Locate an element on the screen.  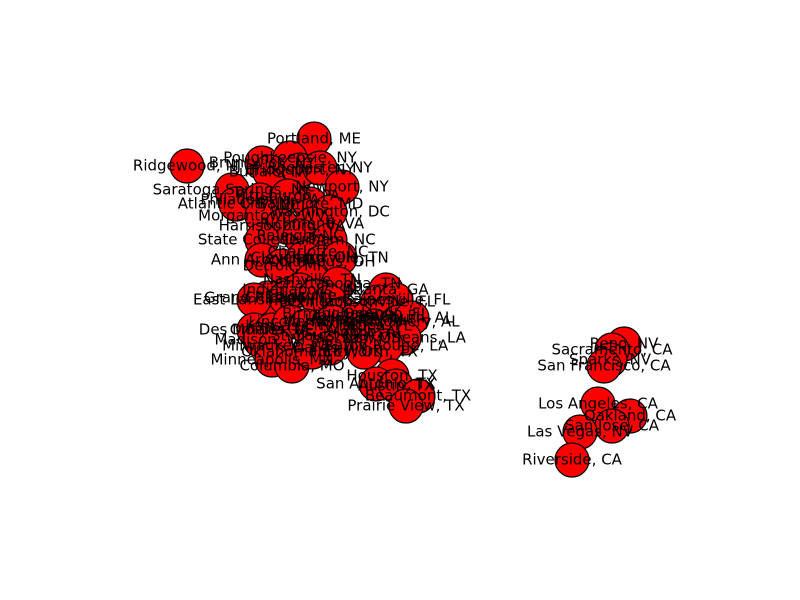
node-label-oakland-ca: Oakland, CA is located at coordinates (630, 416).